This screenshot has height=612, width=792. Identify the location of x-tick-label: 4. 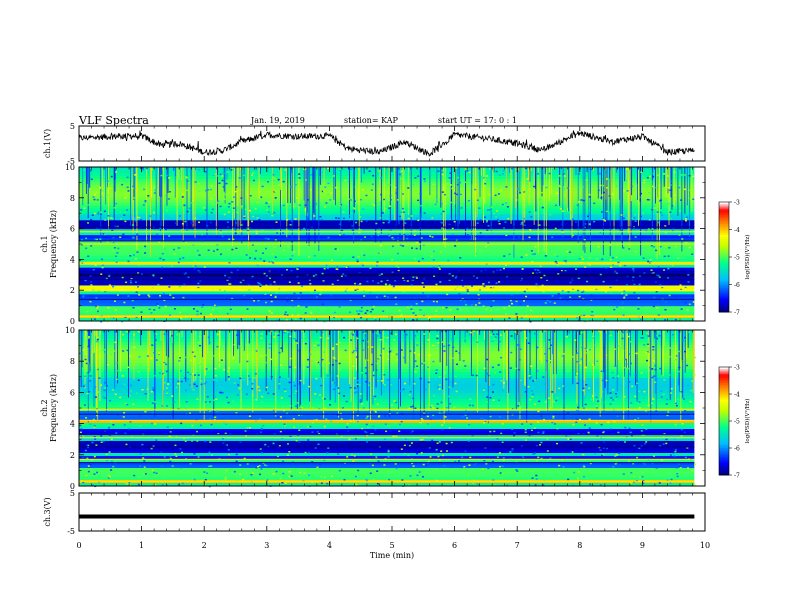
(329, 545).